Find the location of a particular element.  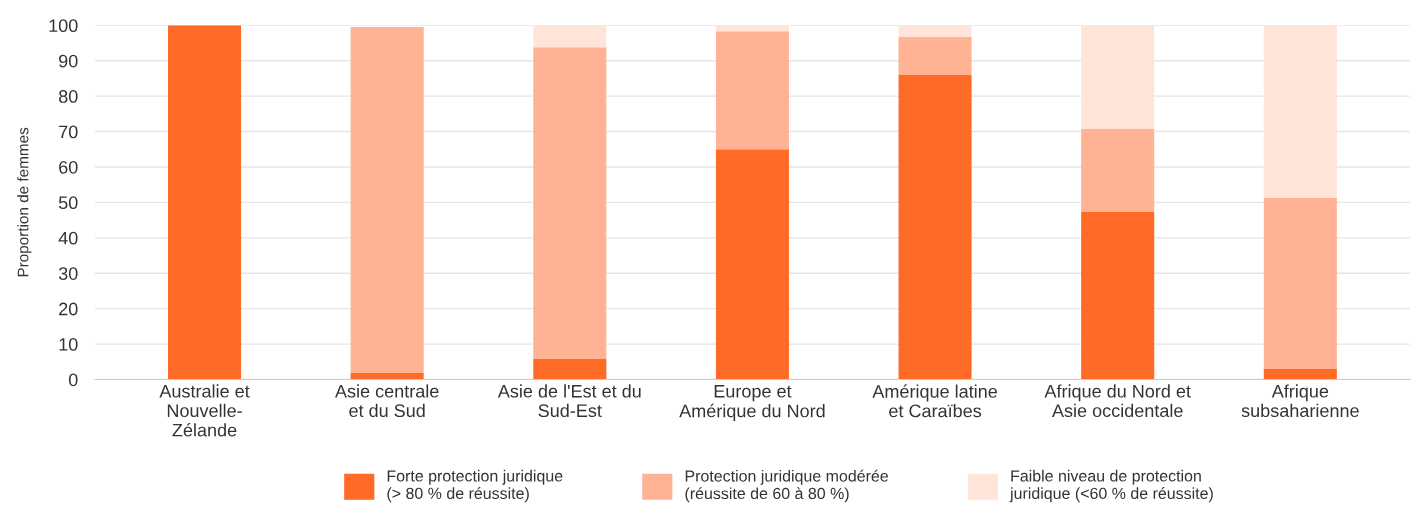

legend-label: Forte protection juridique (> 80 % de réussite) is located at coordinates (475, 486).